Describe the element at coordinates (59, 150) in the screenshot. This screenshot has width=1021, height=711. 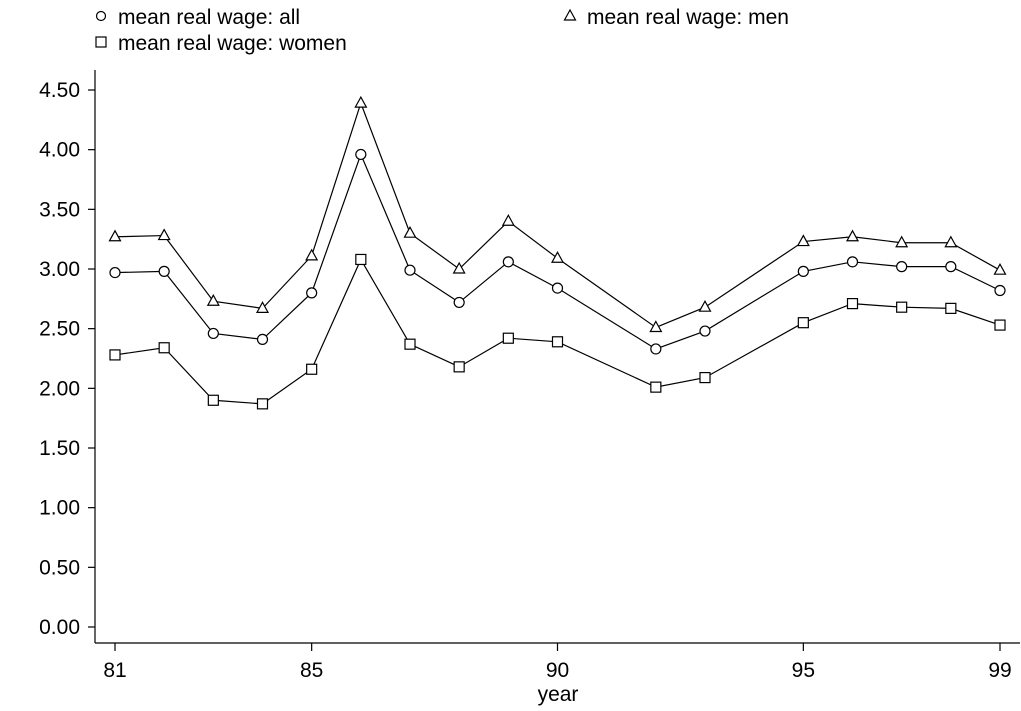
I see `y-tick-label: 4.00` at that location.